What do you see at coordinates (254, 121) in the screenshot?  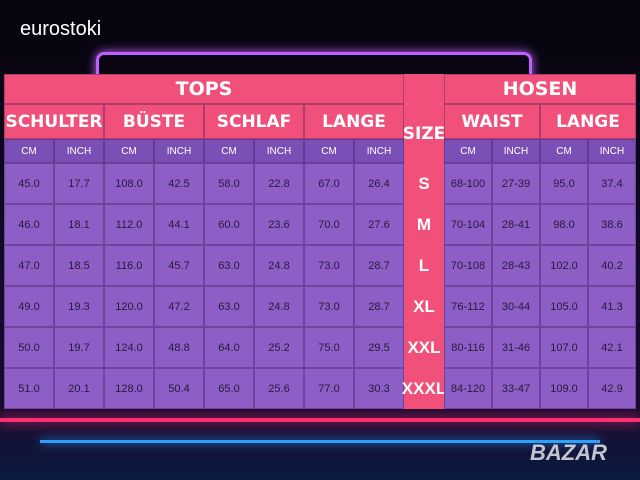 I see `column-header: SCHLAF` at bounding box center [254, 121].